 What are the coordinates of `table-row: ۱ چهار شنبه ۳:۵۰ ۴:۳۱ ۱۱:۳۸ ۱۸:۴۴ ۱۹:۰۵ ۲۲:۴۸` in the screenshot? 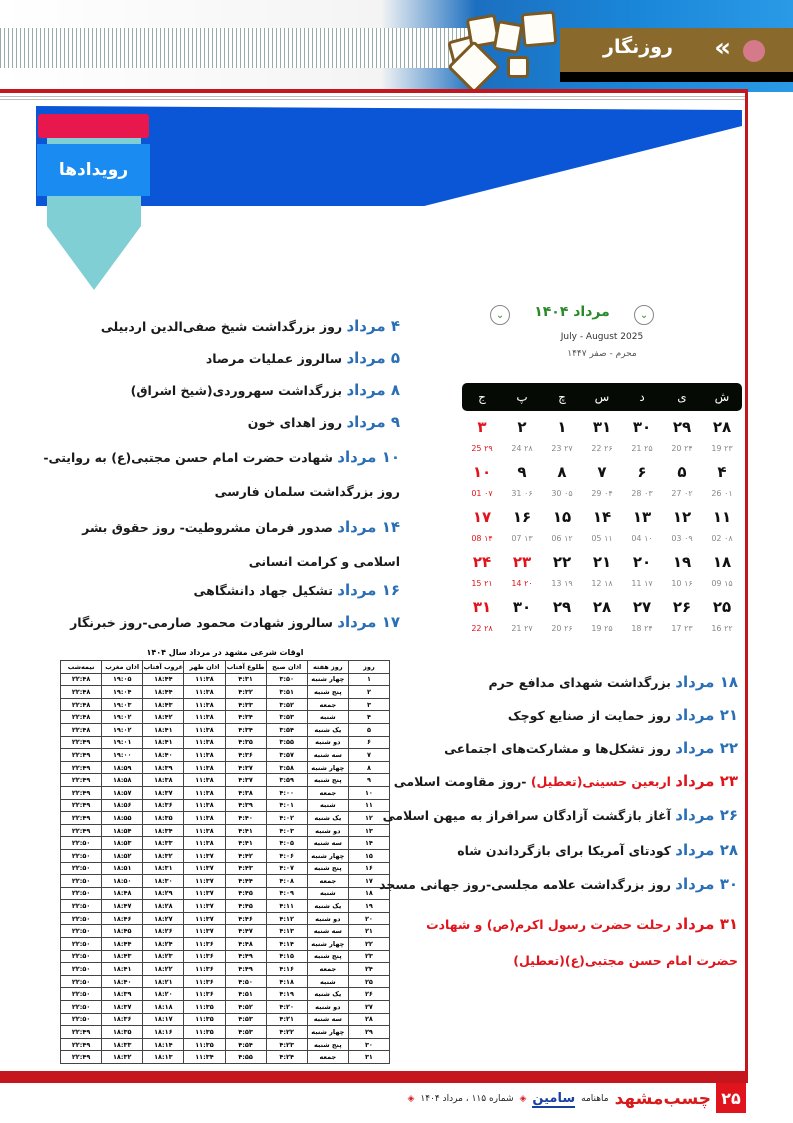 It's located at (225, 679).